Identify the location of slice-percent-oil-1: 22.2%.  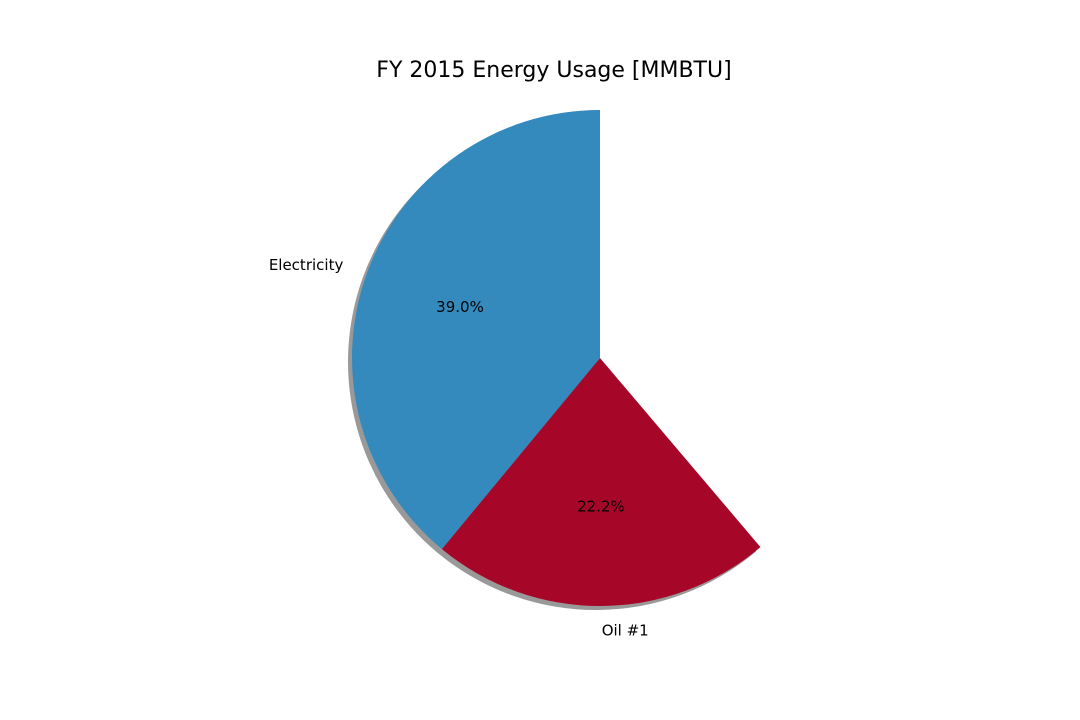
(601, 506).